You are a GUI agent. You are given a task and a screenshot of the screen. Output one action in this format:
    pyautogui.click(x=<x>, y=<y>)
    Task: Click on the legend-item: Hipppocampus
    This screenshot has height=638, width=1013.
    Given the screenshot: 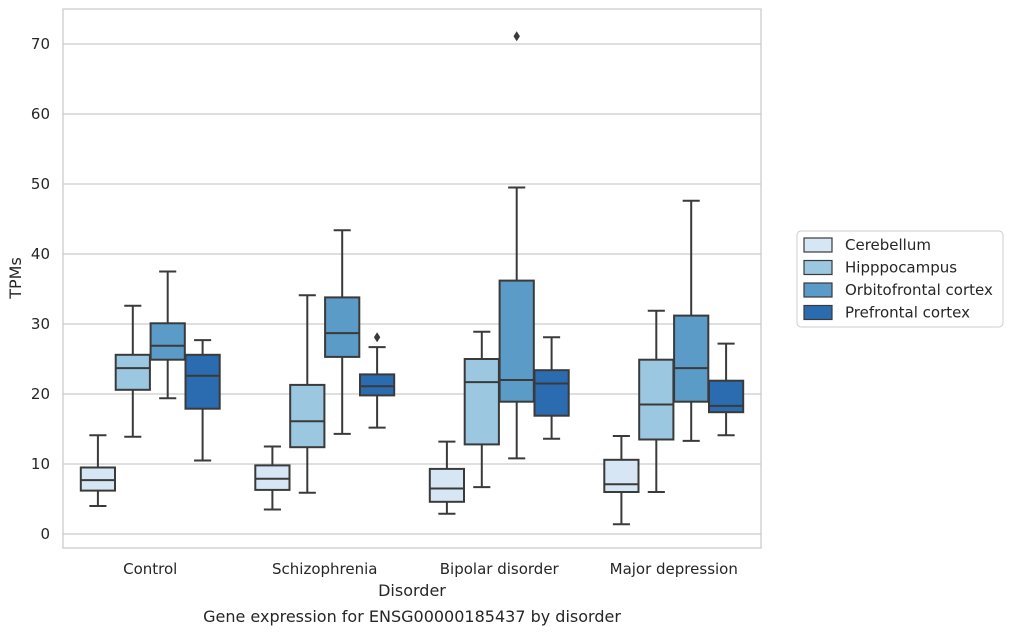 What is the action you would take?
    pyautogui.click(x=880, y=268)
    